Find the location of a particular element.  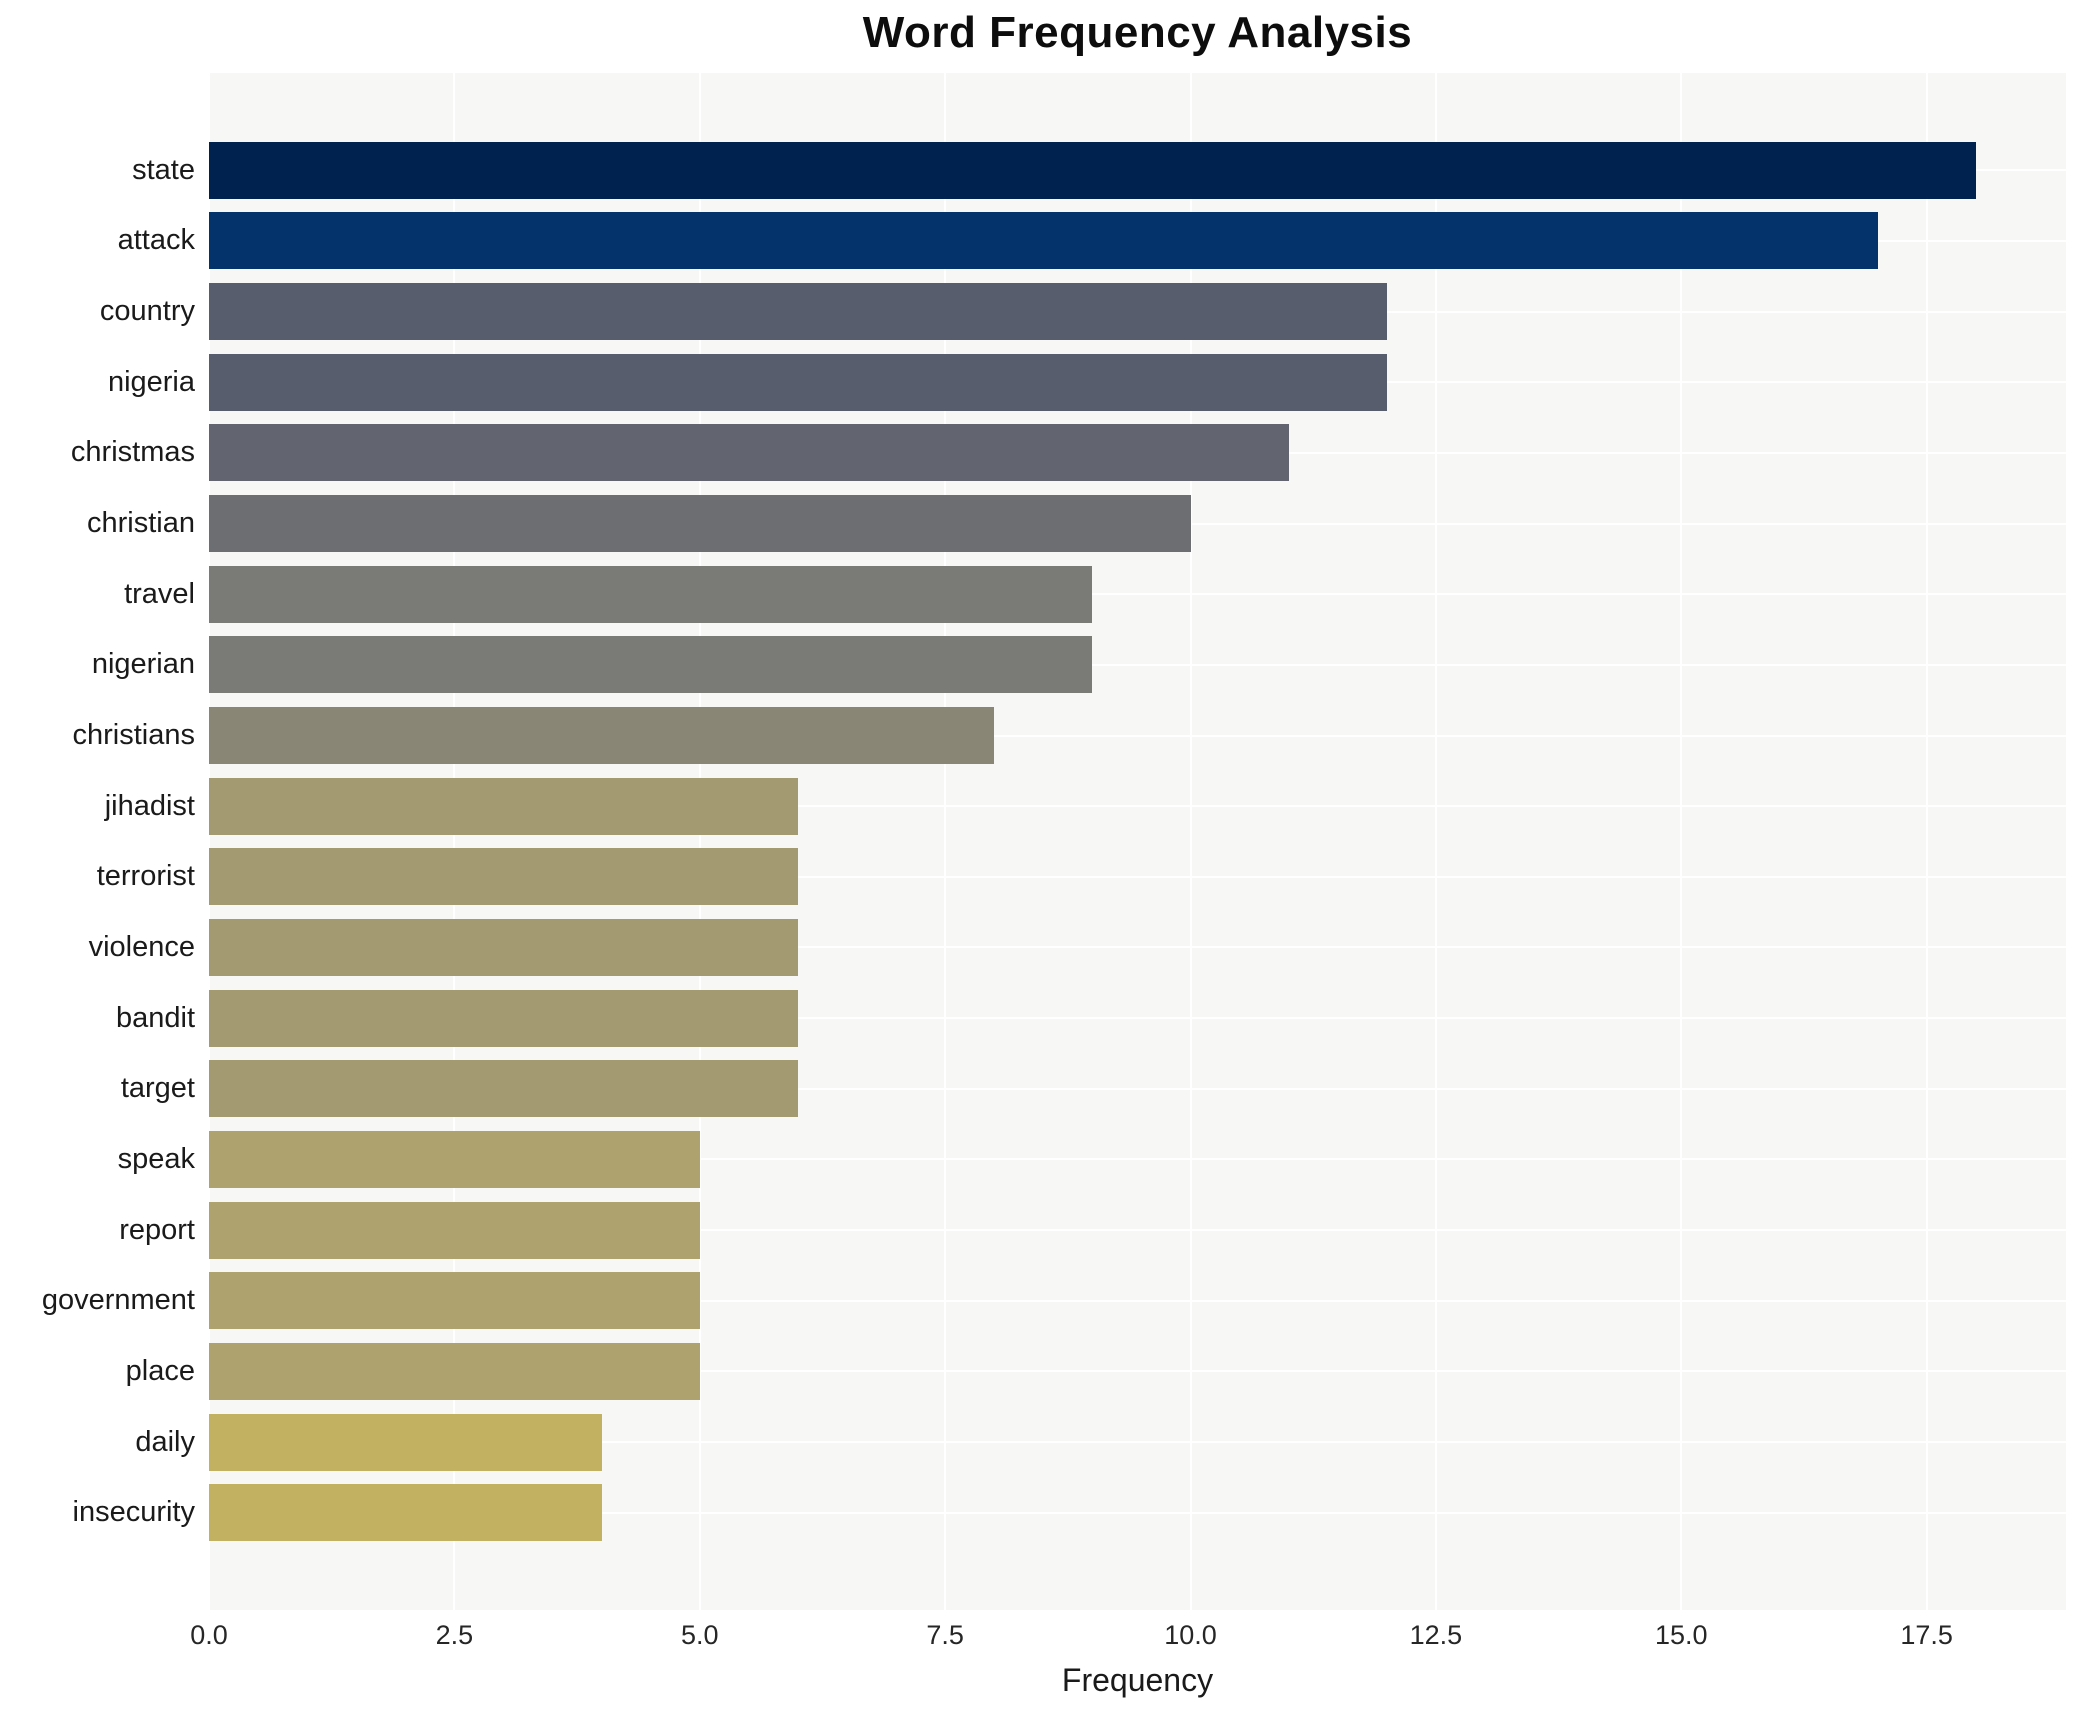

category-label: violence is located at coordinates (141, 947).